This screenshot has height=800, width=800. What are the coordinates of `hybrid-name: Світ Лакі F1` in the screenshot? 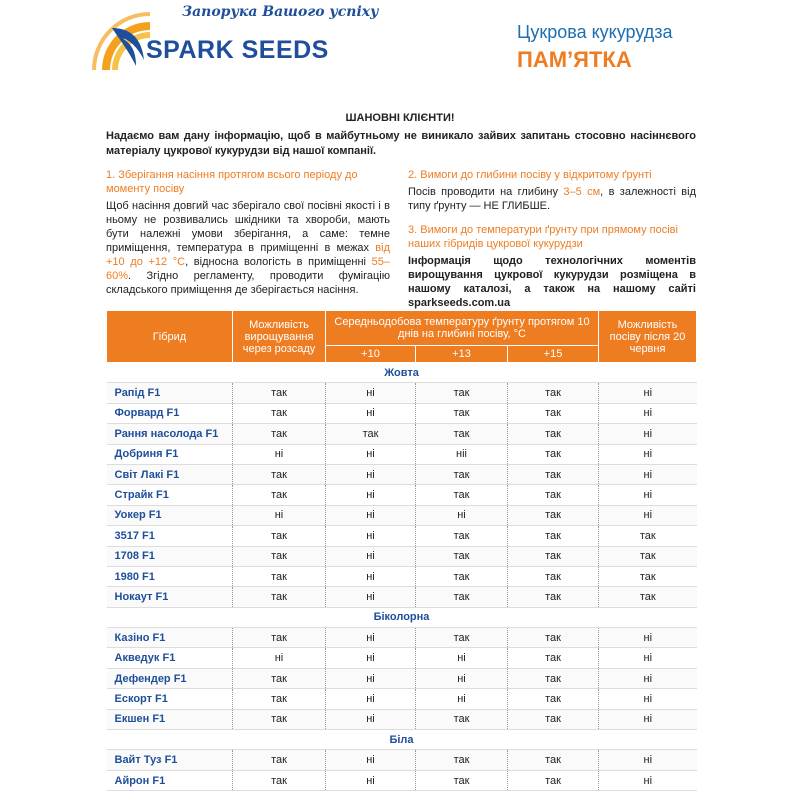 It's located at (169, 475).